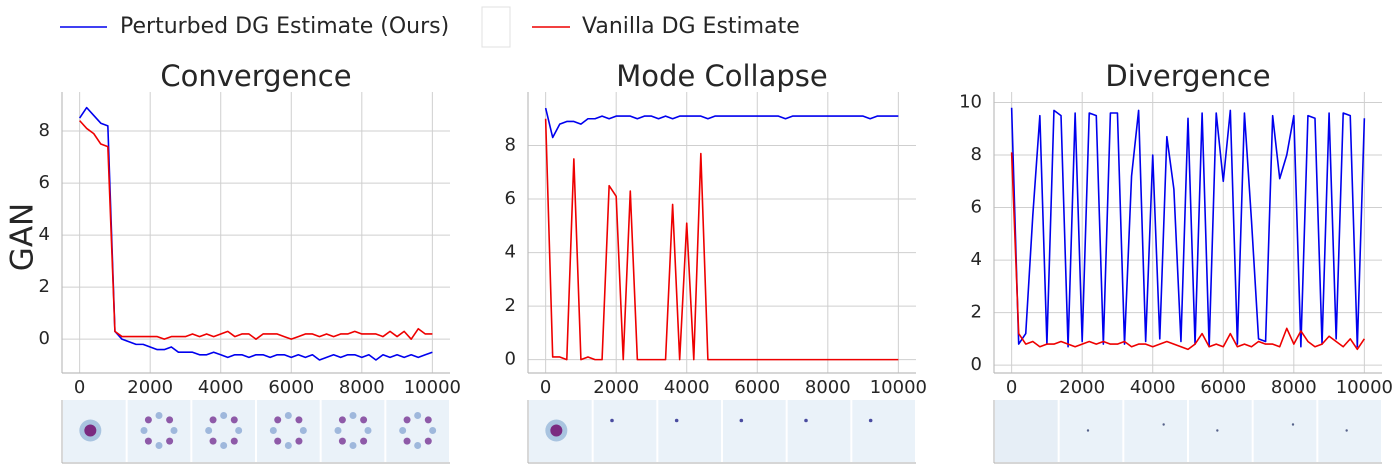 This screenshot has height=471, width=1400. I want to click on legend-spacer, so click(496, 27).